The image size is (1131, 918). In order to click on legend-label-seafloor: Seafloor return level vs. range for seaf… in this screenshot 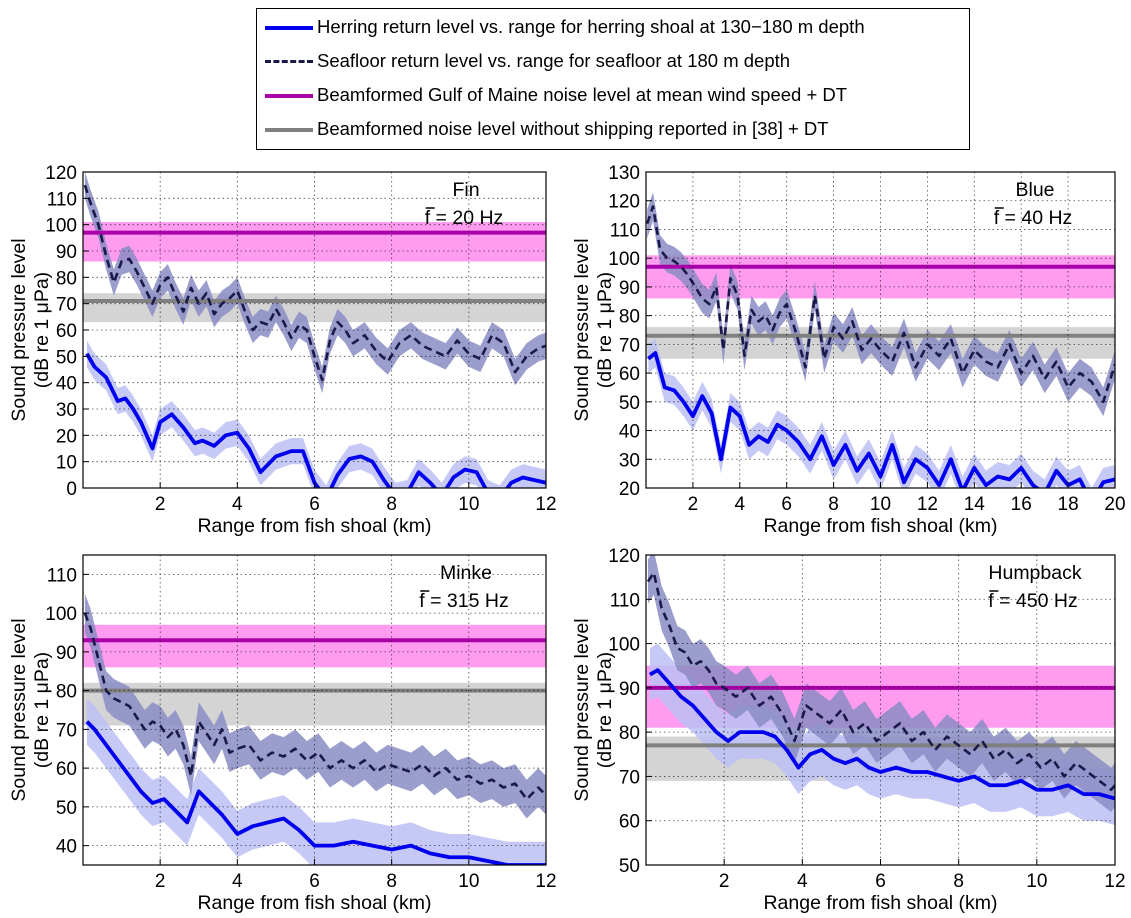, I will do `click(554, 60)`.